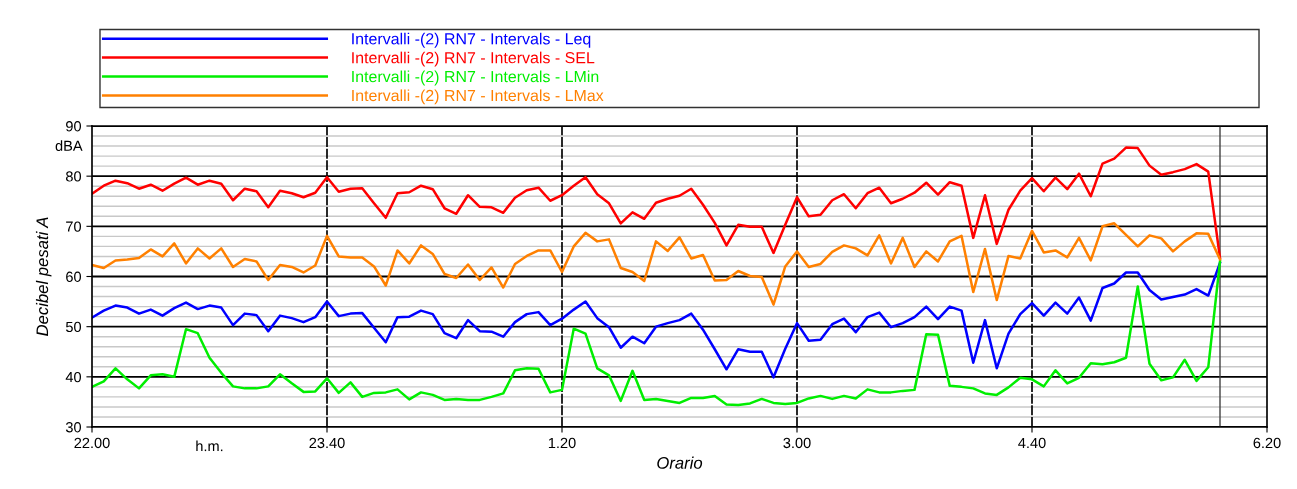 Image resolution: width=1297 pixels, height=489 pixels. I want to click on y-tick-label: 30, so click(73, 427).